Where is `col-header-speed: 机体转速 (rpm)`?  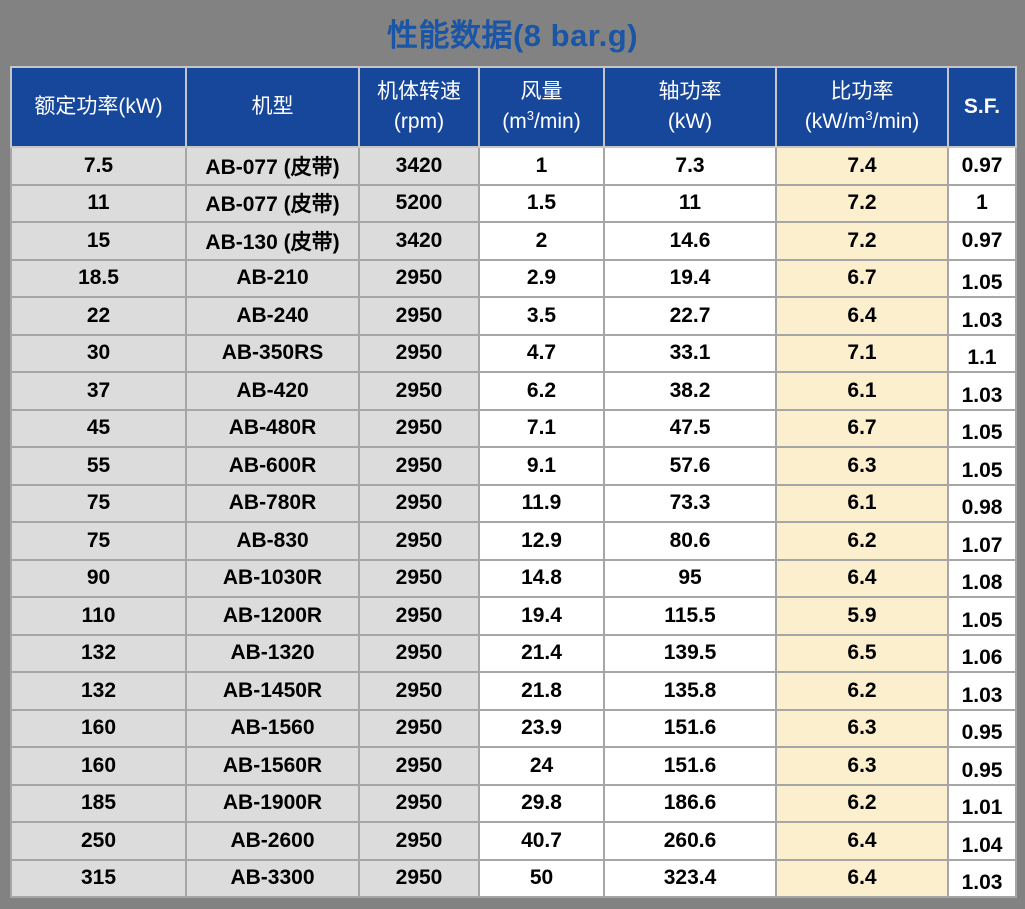
col-header-speed: 机体转速 (rpm) is located at coordinates (419, 107).